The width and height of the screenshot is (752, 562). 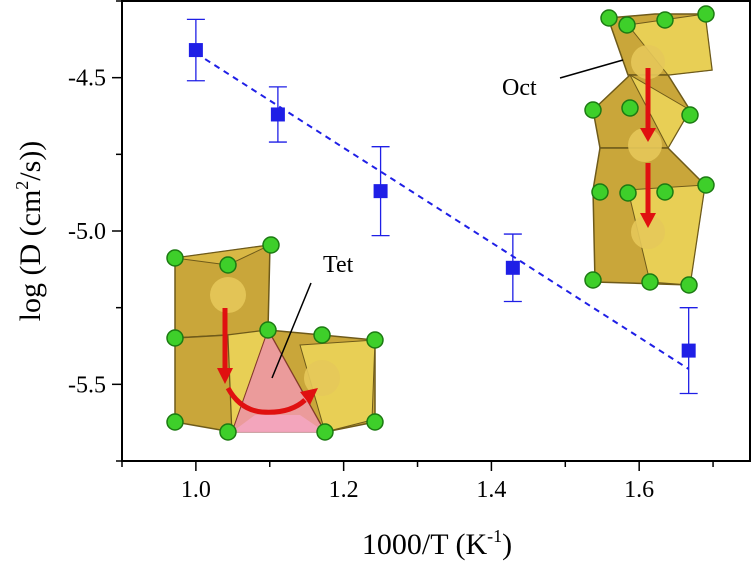 What do you see at coordinates (639, 490) in the screenshot?
I see `x-tick-label: 1.6` at bounding box center [639, 490].